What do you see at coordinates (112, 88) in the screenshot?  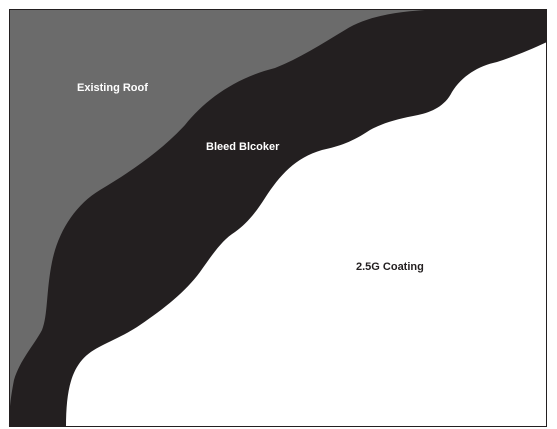 I see `existing-roof-label: Existing Roof` at bounding box center [112, 88].